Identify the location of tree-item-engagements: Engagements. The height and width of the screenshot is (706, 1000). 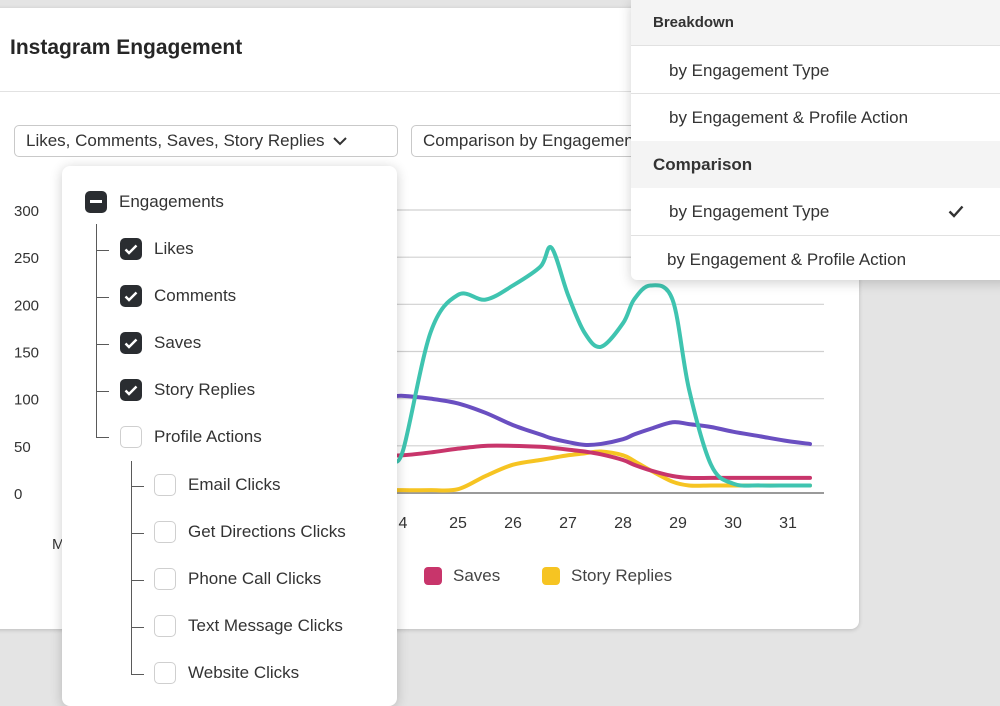
(154, 202).